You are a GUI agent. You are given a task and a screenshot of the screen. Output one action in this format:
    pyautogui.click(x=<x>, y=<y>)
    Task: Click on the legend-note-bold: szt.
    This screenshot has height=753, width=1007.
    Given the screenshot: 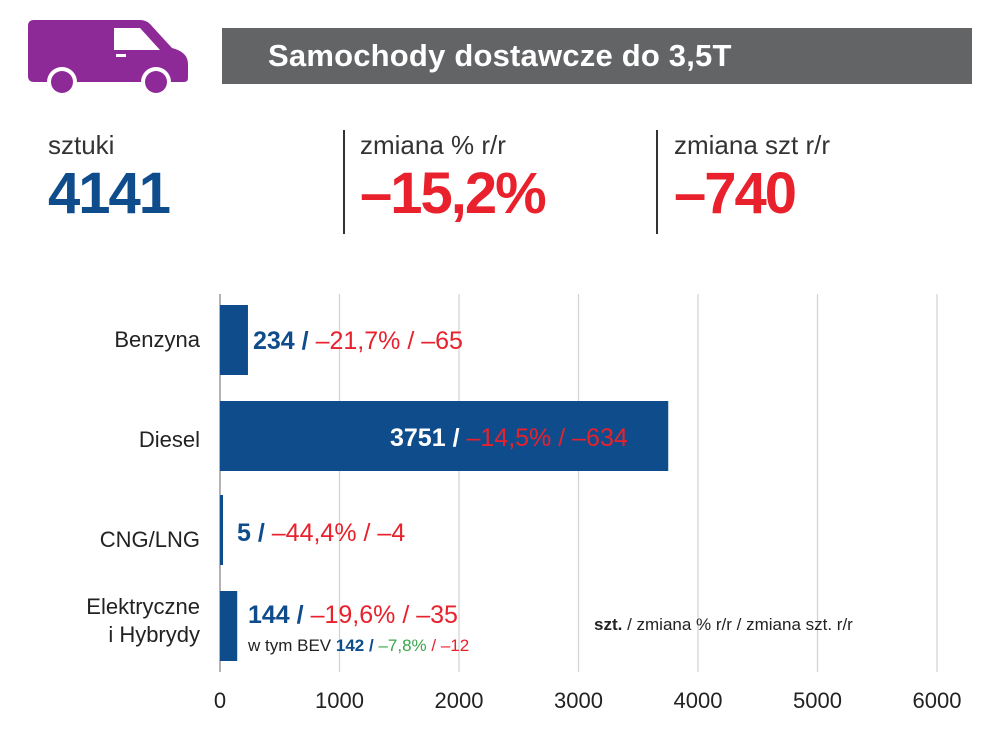 What is the action you would take?
    pyautogui.click(x=608, y=624)
    